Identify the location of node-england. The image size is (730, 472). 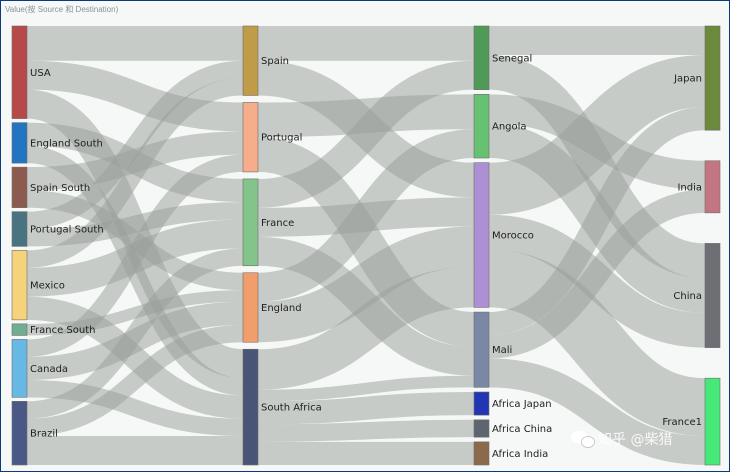
(250, 307).